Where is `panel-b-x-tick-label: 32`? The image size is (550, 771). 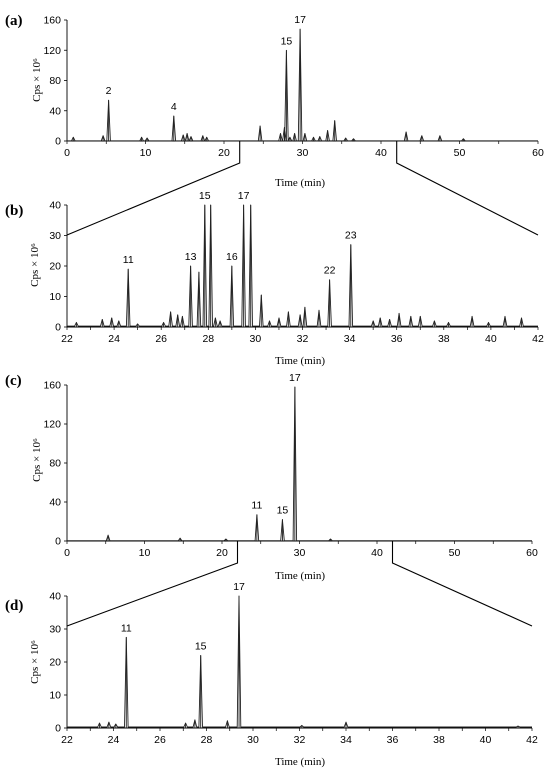 panel-b-x-tick-label: 32 is located at coordinates (303, 339).